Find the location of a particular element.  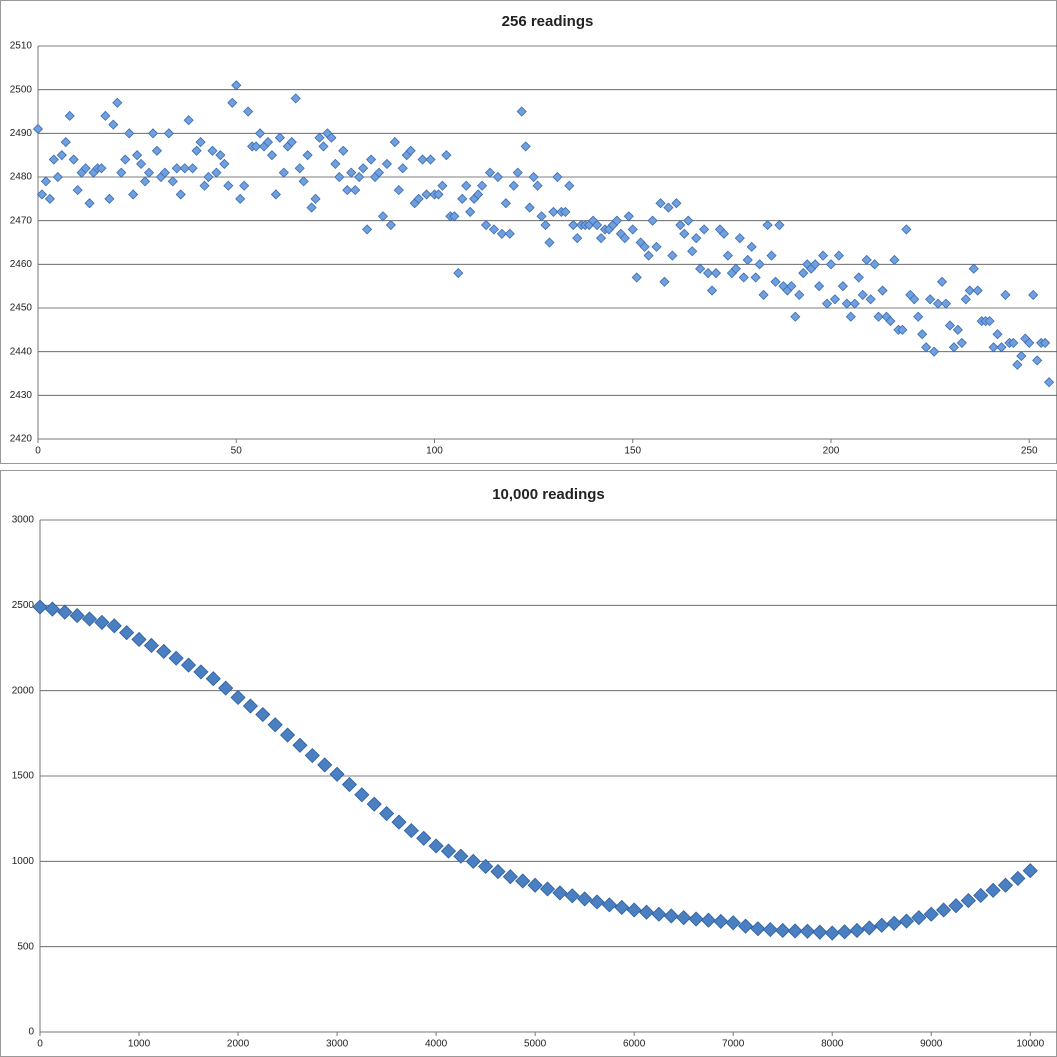

x-tick-label: 0 is located at coordinates (40, 1044).